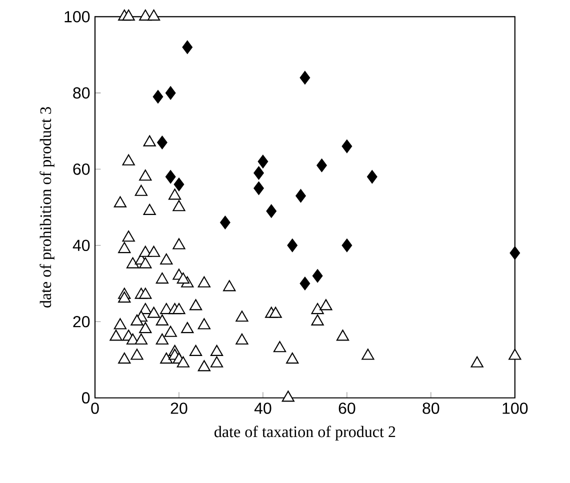  I want to click on x-tick-label: 0, so click(95, 408).